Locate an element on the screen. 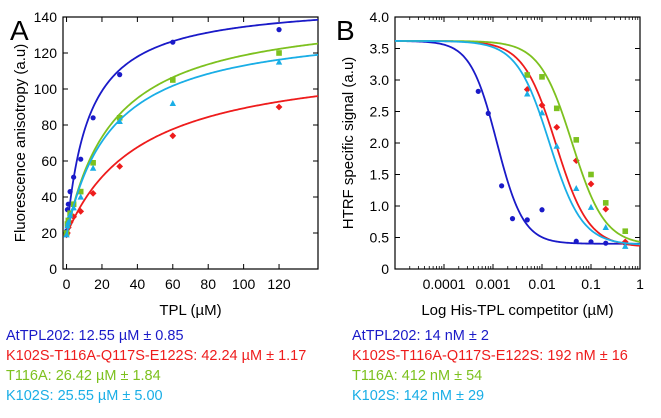  x-tick-label: 0.0001 is located at coordinates (444, 284).